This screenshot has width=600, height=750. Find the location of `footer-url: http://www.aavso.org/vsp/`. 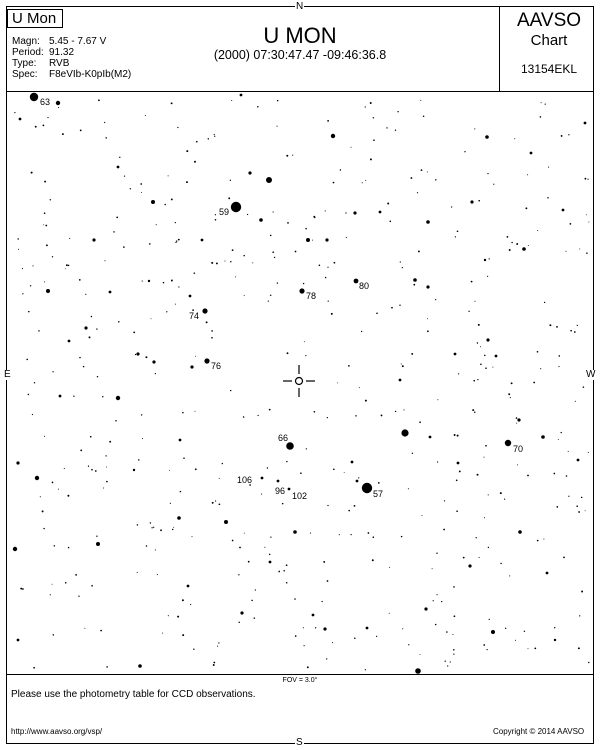

footer-url: http://www.aavso.org/vsp/ is located at coordinates (57, 731).